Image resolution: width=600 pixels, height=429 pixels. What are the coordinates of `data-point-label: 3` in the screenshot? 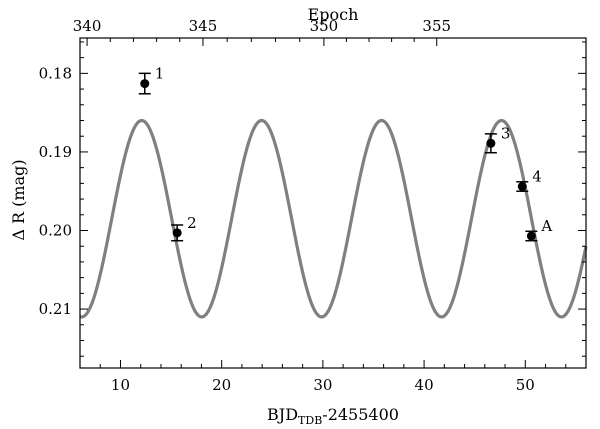 It's located at (506, 133).